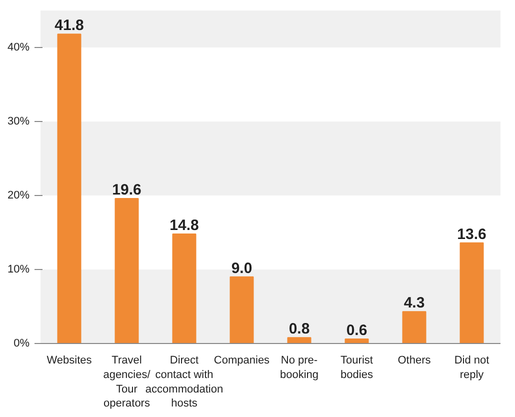  What do you see at coordinates (357, 367) in the screenshot?
I see `x-tick-label: Tourist bodies` at bounding box center [357, 367].